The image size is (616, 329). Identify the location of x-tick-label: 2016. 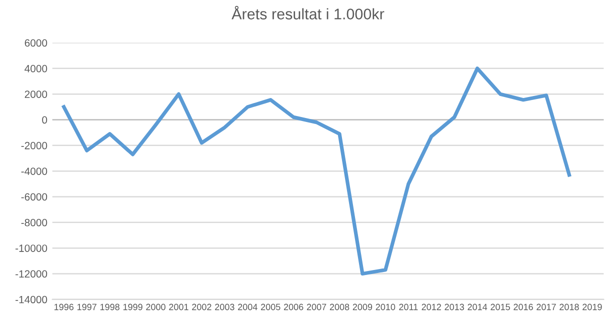
(523, 307).